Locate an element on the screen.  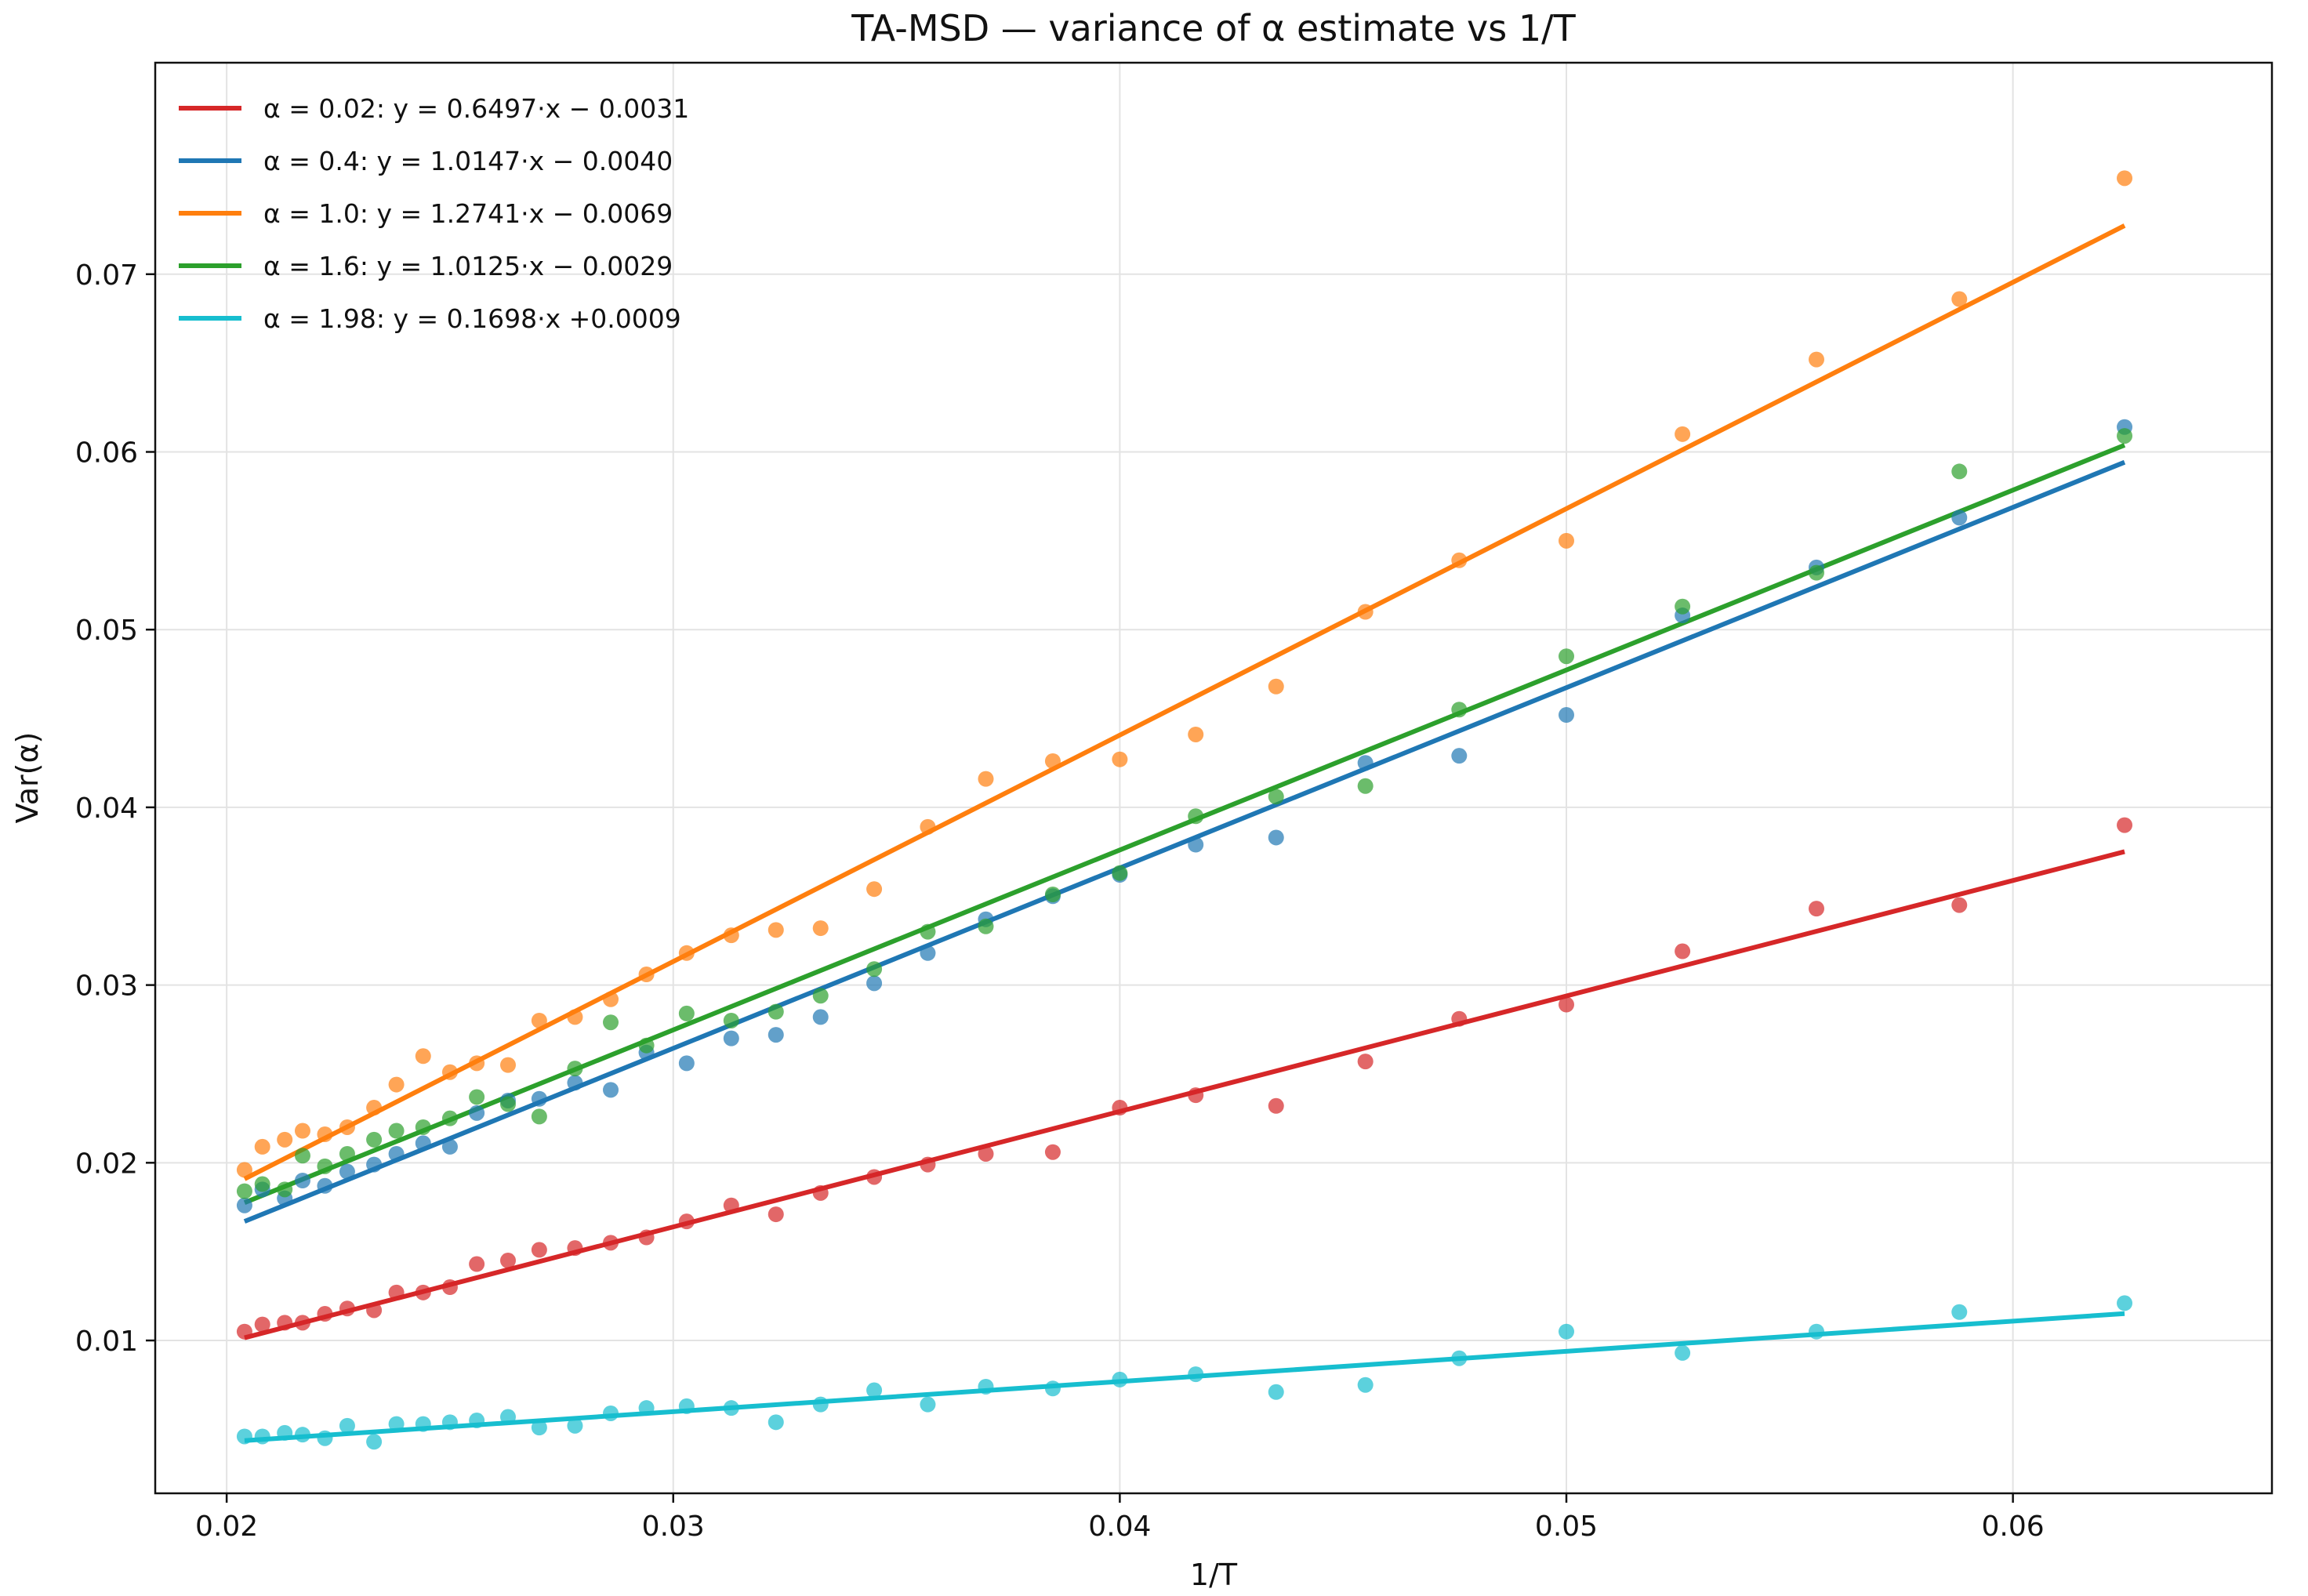
y-tick-label: 0.05 is located at coordinates (106, 631).